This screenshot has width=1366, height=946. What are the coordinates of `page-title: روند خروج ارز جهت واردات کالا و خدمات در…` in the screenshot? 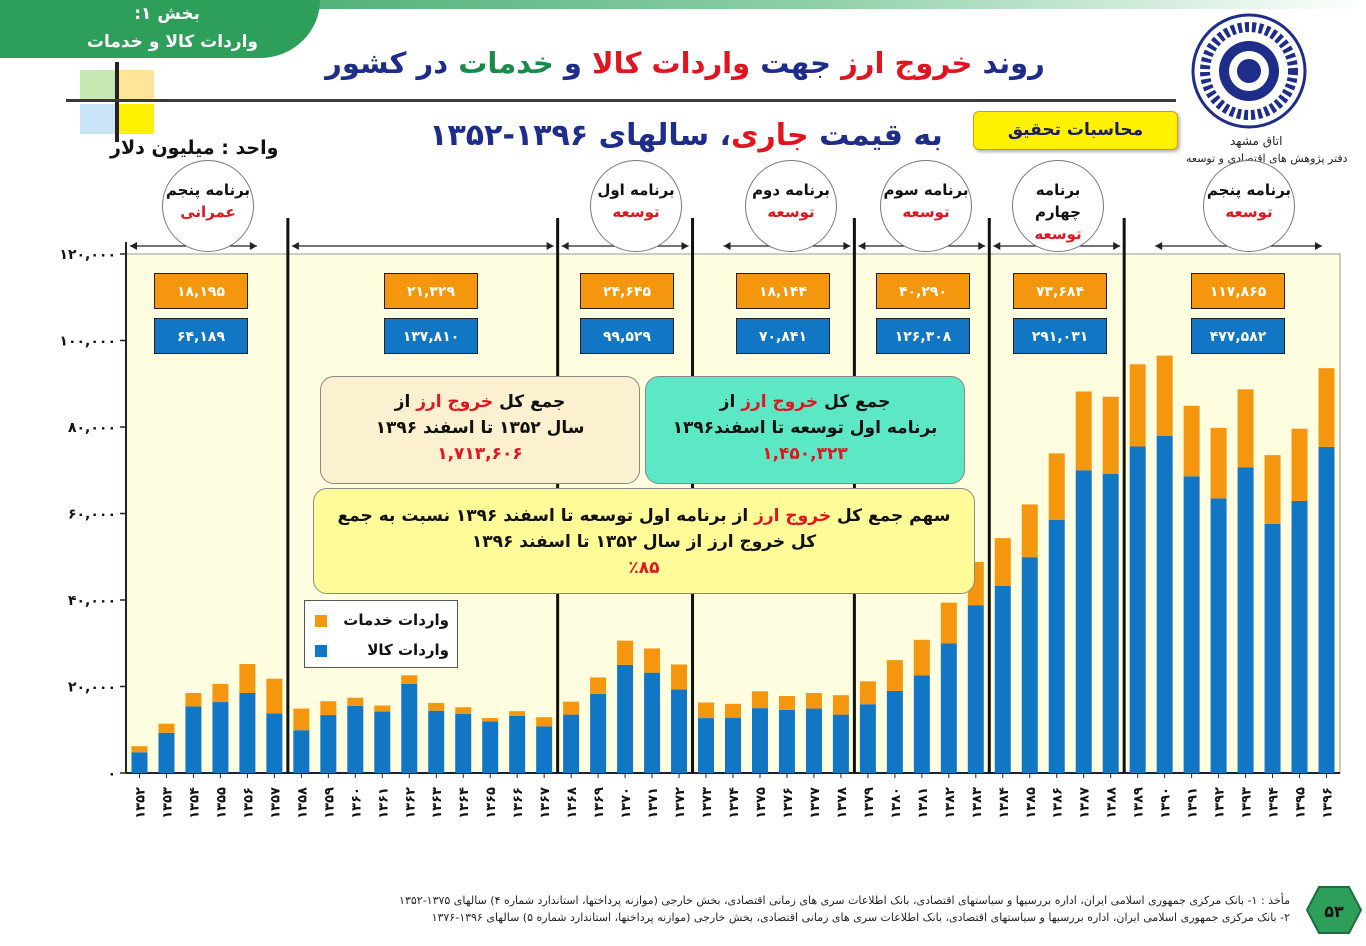 It's located at (685, 63).